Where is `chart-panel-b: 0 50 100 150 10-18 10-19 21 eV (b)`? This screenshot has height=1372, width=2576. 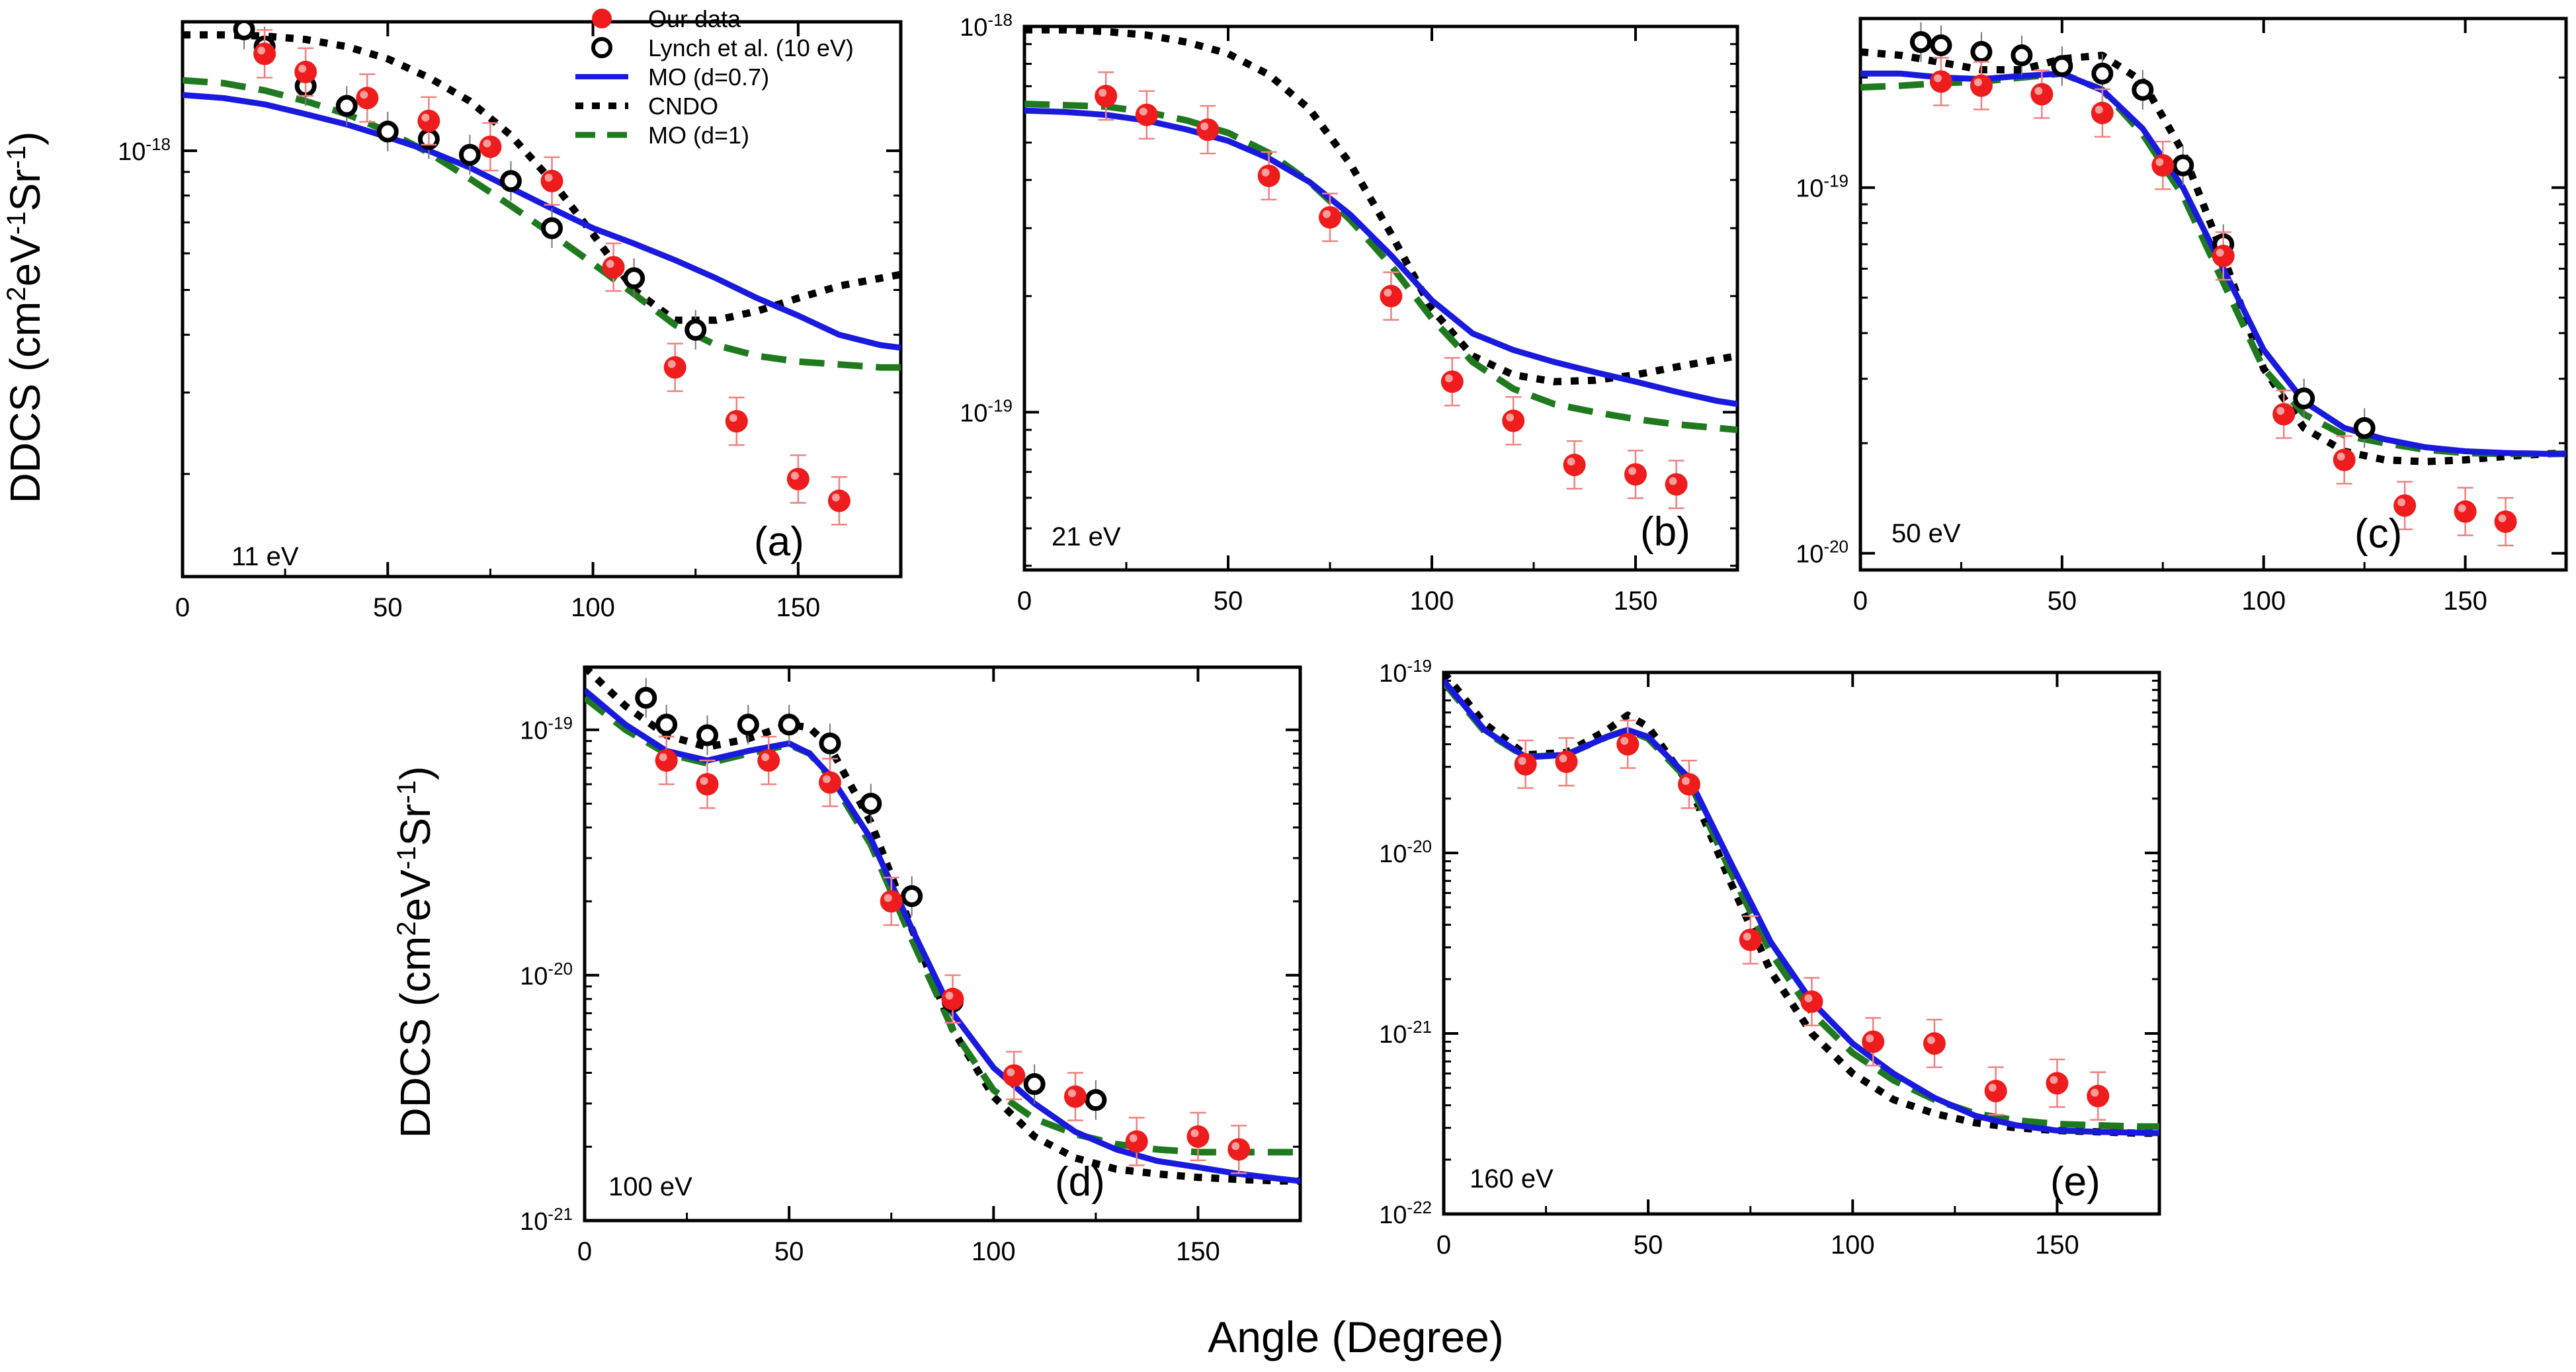 chart-panel-b: 0 50 100 150 10-18 10-19 21 eV (b) is located at coordinates (1349, 313).